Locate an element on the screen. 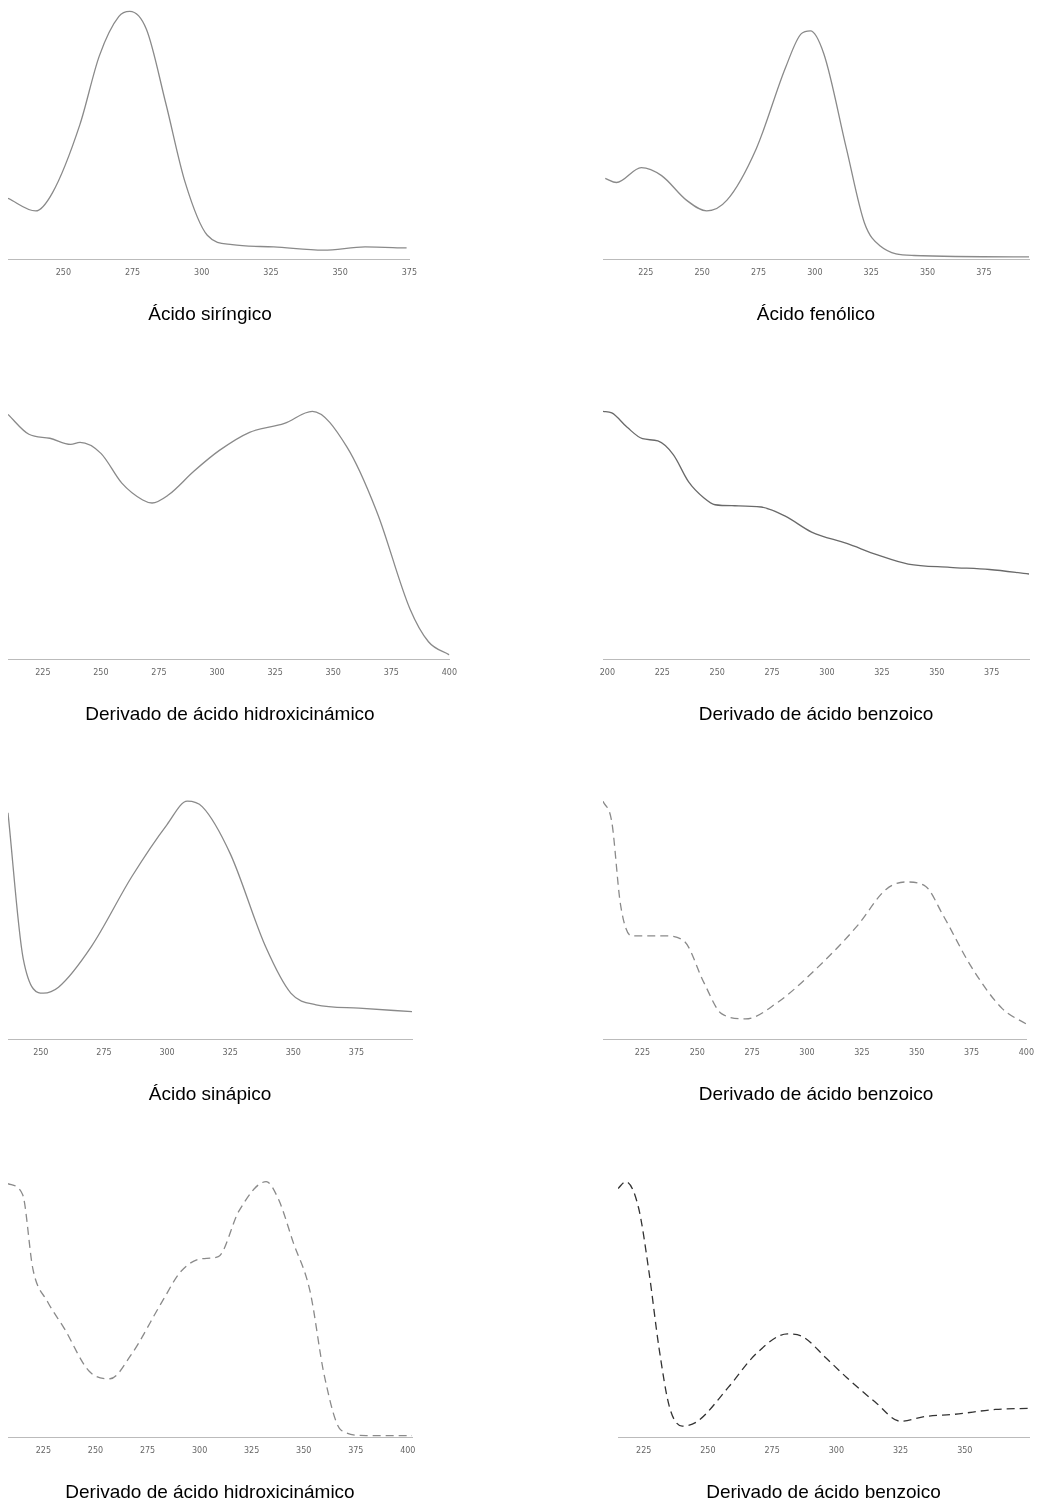 The width and height of the screenshot is (1037, 1508). text: Ácido sinápico is located at coordinates (210, 1093).